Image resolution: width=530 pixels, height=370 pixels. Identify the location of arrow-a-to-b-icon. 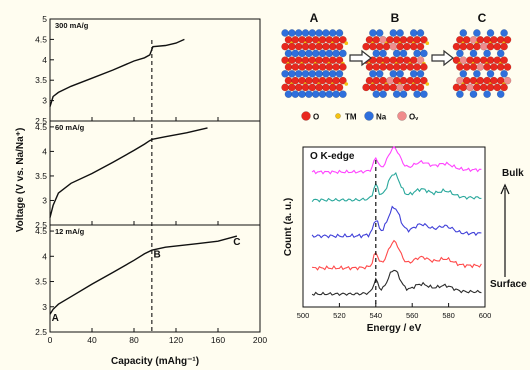
(360, 58).